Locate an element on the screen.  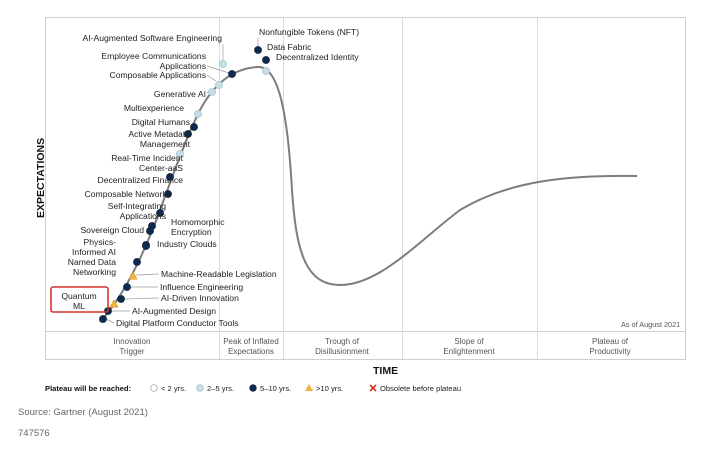
legend-title: Plateau will be reached: is located at coordinates (88, 388).